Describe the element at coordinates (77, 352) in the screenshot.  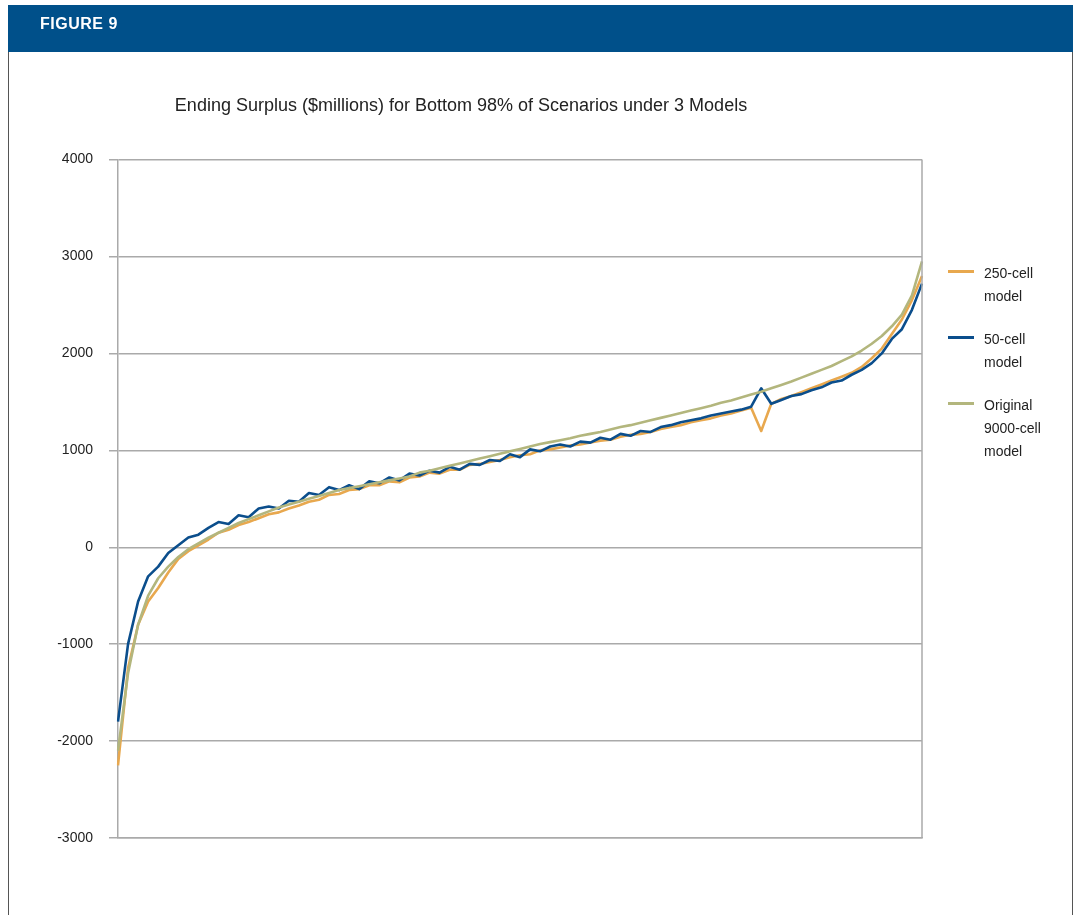
I see `y-tick-label: 2000` at that location.